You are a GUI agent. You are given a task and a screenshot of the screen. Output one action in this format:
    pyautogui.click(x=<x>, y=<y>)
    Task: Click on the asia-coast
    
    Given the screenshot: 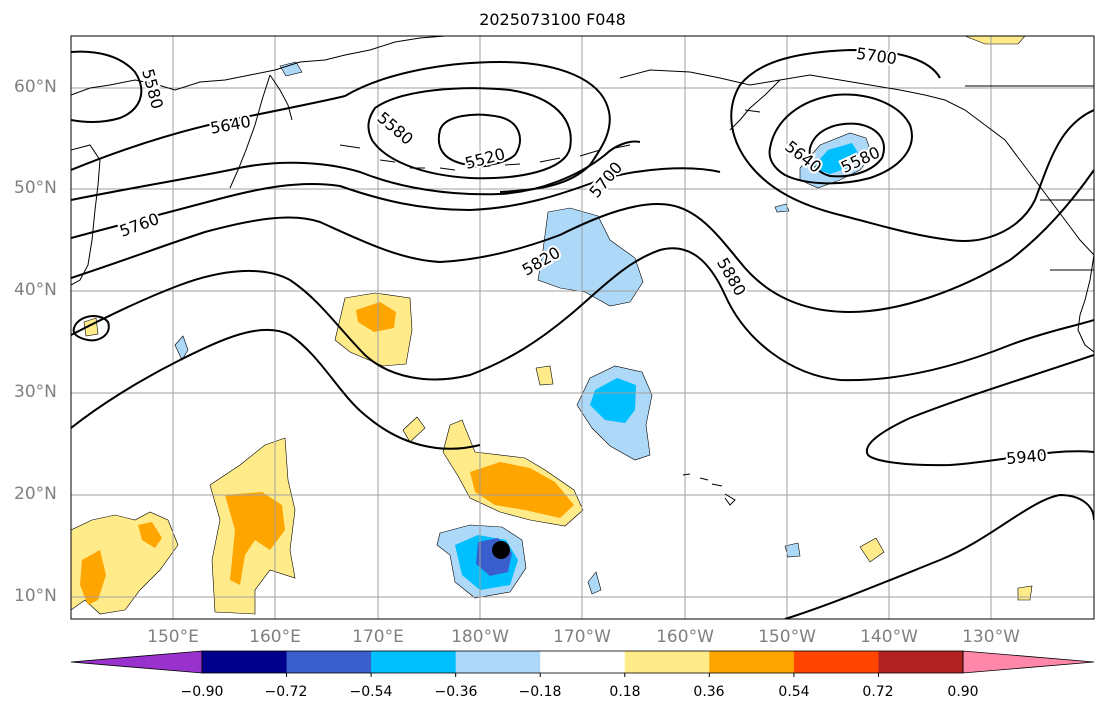 What is the action you would take?
    pyautogui.click(x=258, y=66)
    